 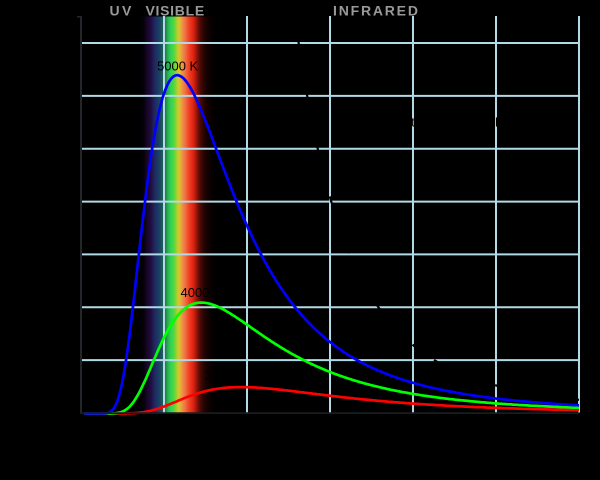 I want to click on svg-text: 4000 K, so click(x=202, y=292).